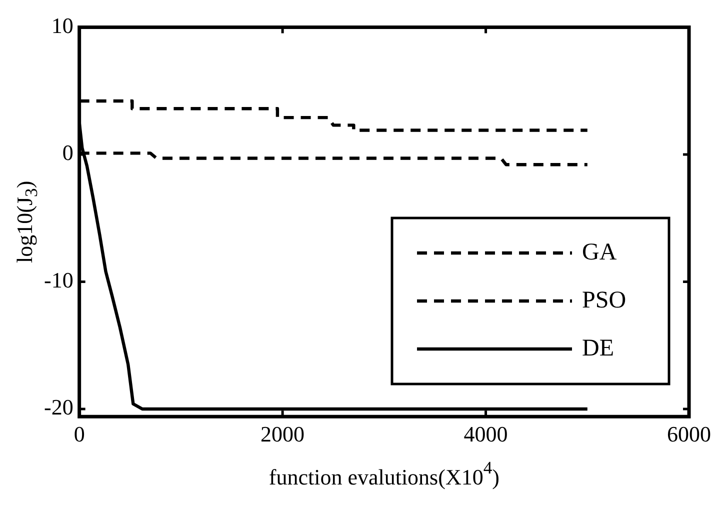 The image size is (725, 513). What do you see at coordinates (598, 348) in the screenshot?
I see `series-label: DE` at bounding box center [598, 348].